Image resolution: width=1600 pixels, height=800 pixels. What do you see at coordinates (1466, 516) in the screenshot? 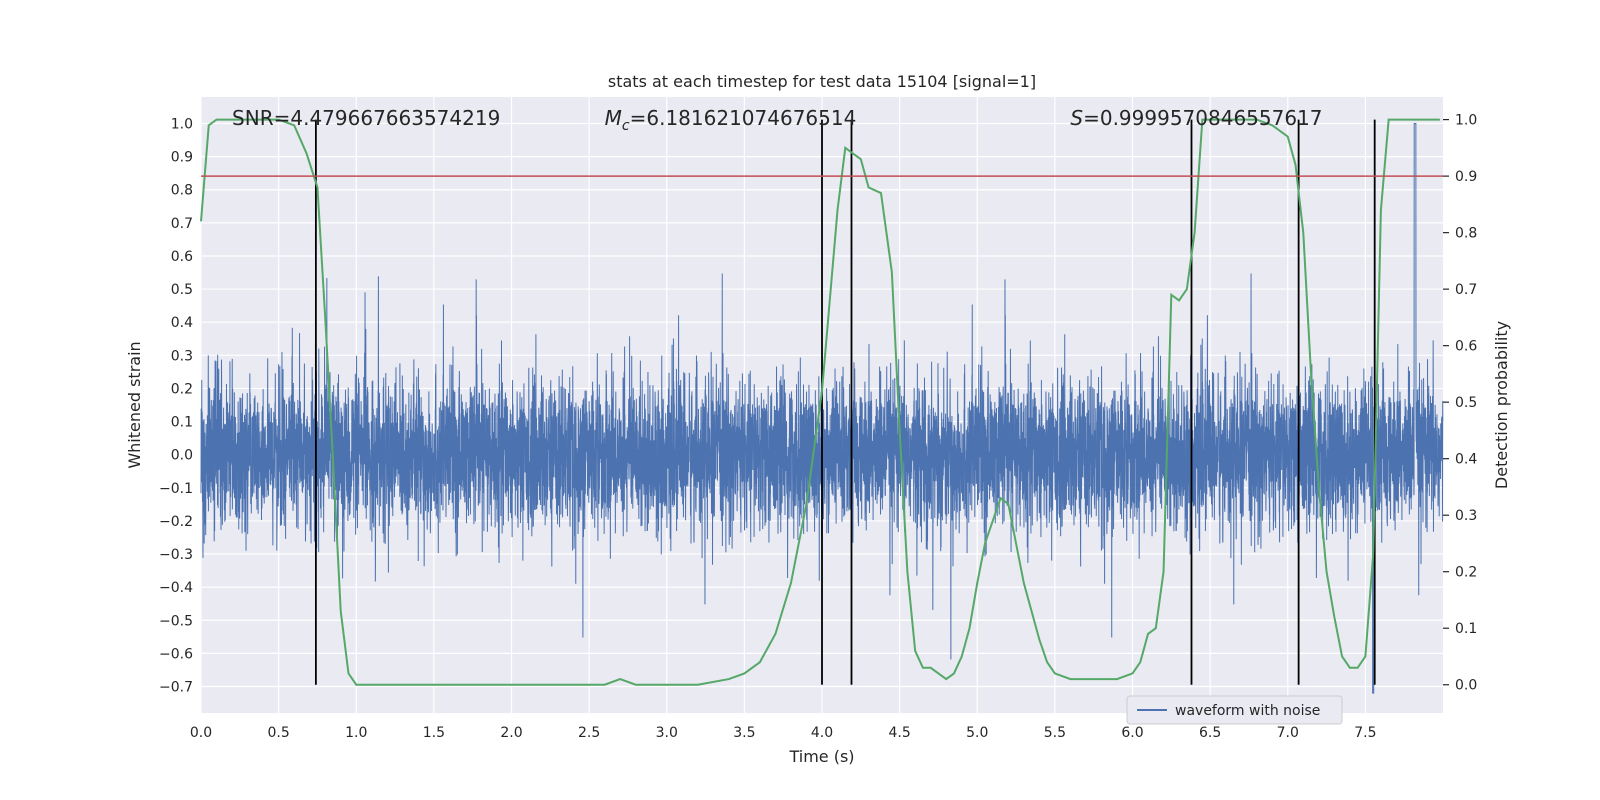
I see `y-right-tick-label: 0.3` at bounding box center [1466, 516].